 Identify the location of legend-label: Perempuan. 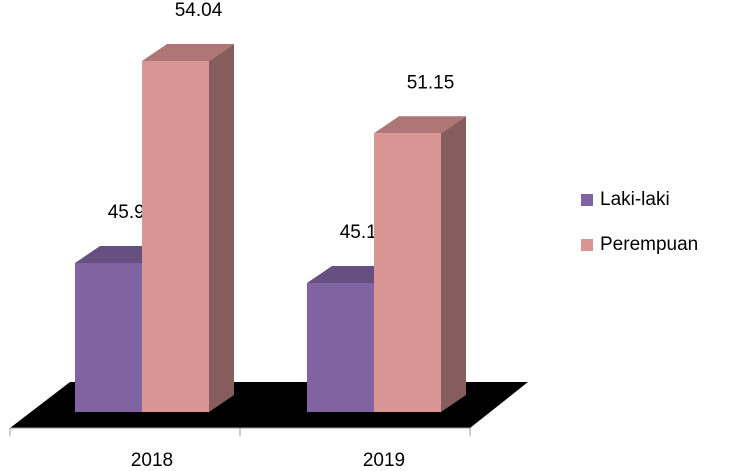
(649, 244).